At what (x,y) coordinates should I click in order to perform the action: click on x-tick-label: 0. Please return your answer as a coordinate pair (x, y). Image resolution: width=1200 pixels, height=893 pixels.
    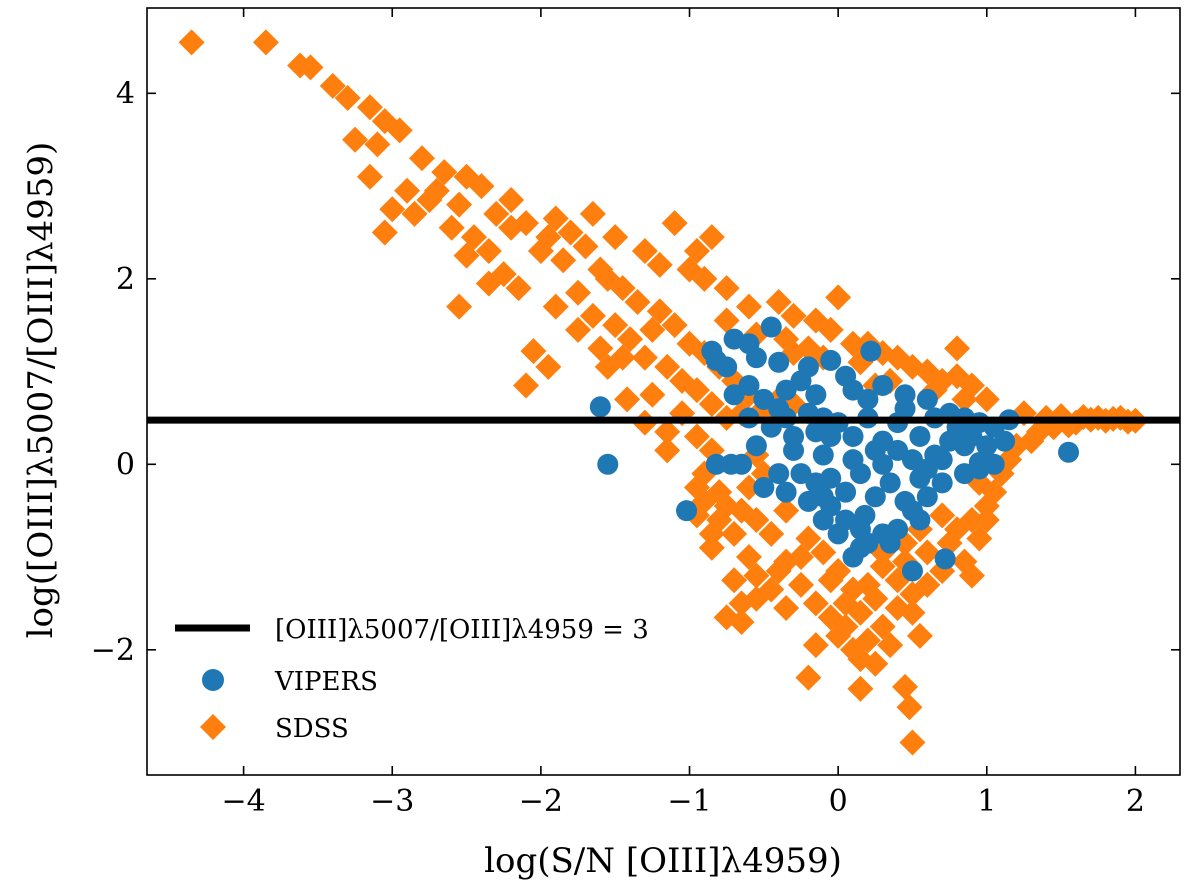
    Looking at the image, I should click on (838, 801).